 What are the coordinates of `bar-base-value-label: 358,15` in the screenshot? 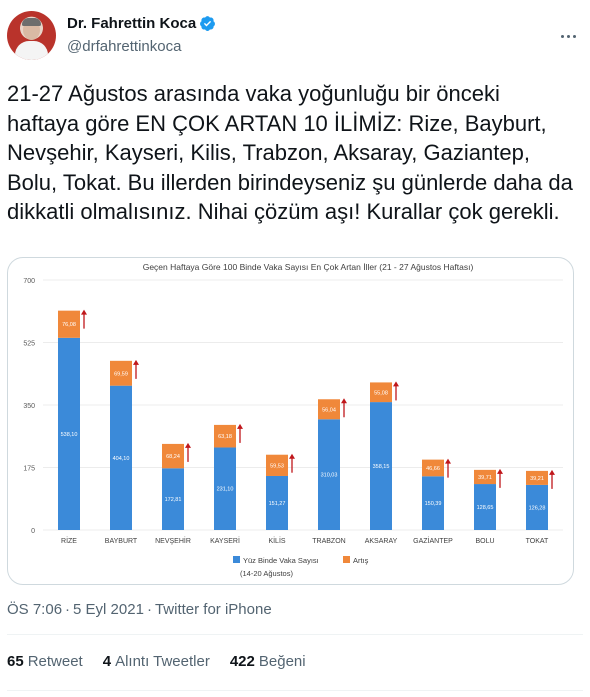 It's located at (381, 467).